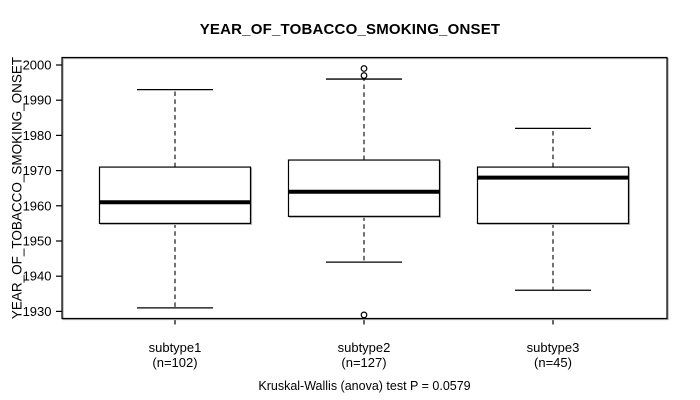 This screenshot has height=400, width=700. Describe the element at coordinates (553, 347) in the screenshot. I see `group-name: subtype3` at that location.